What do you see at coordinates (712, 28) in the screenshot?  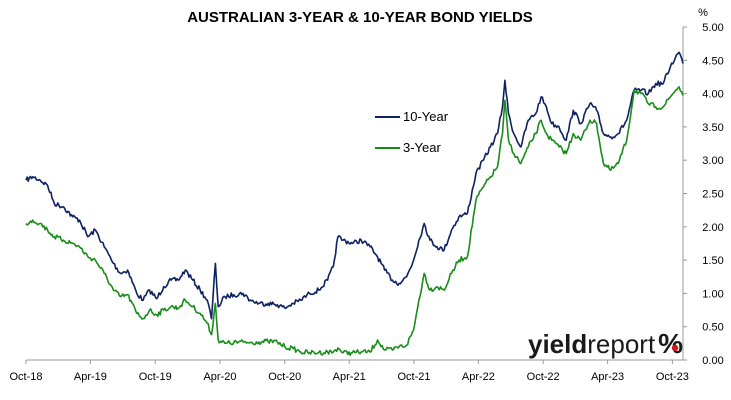 I see `y-tick-label: 5.00` at bounding box center [712, 28].